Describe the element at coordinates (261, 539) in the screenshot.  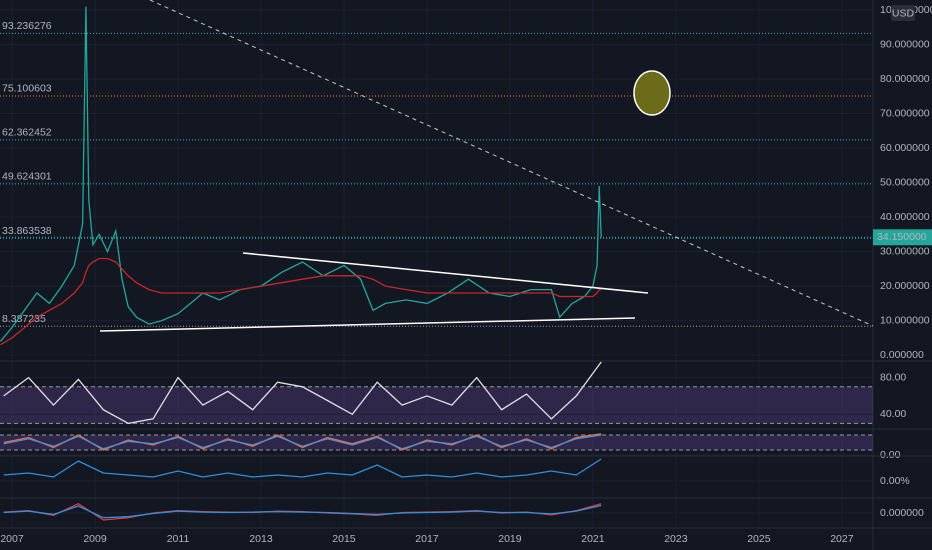
I see `x-tick-label: 2013` at that location.